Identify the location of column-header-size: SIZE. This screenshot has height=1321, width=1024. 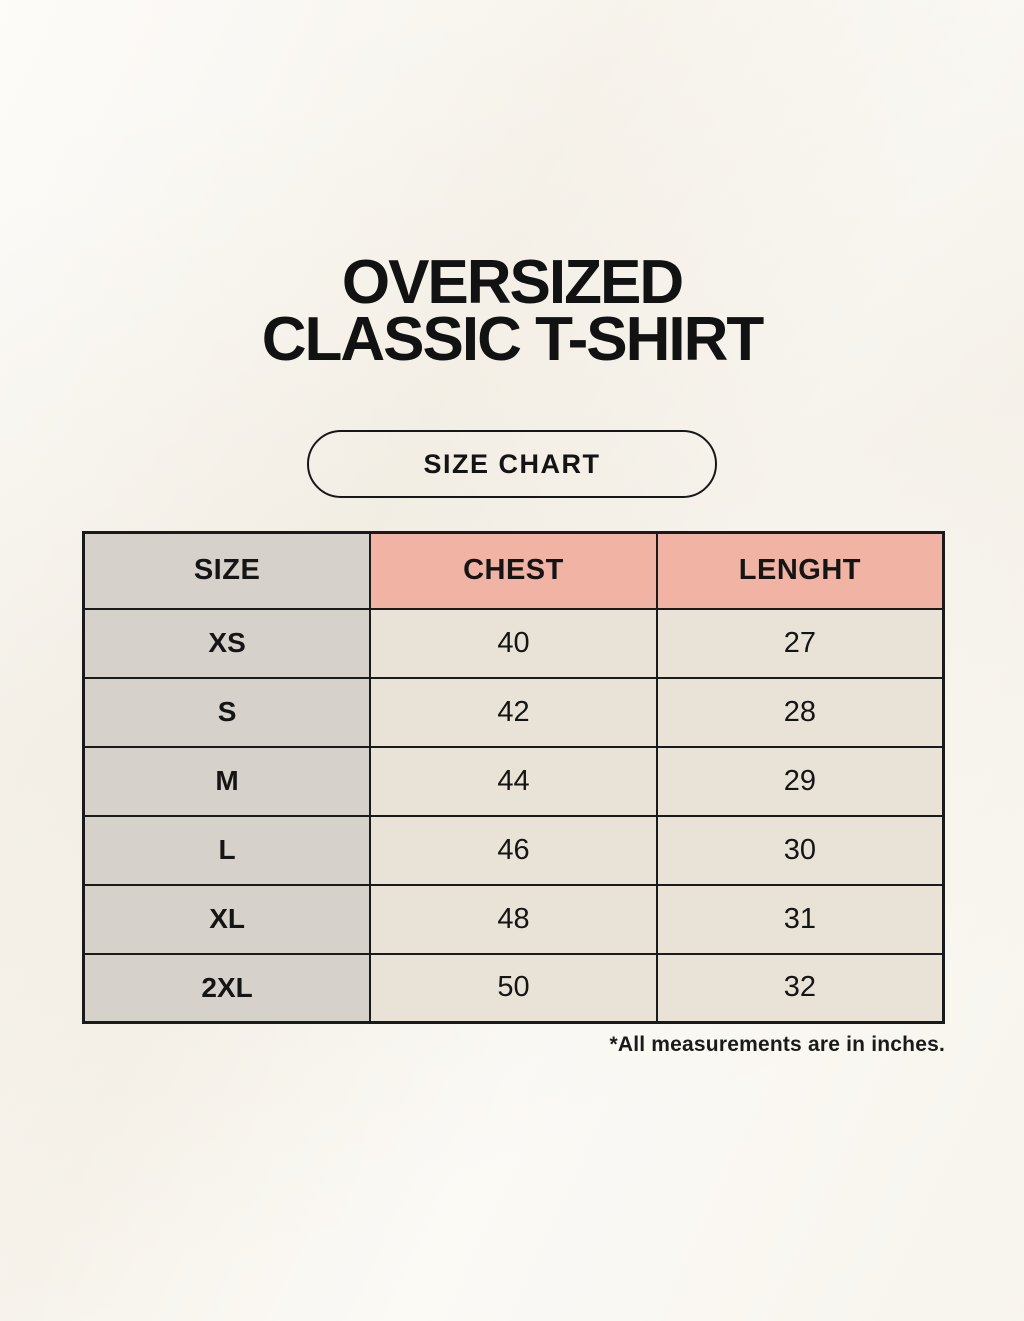
(227, 570).